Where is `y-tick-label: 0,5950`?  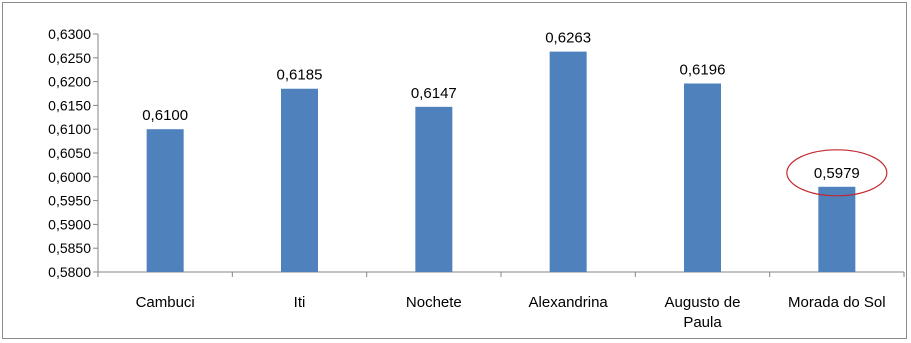
y-tick-label: 0,5950 is located at coordinates (69, 201).